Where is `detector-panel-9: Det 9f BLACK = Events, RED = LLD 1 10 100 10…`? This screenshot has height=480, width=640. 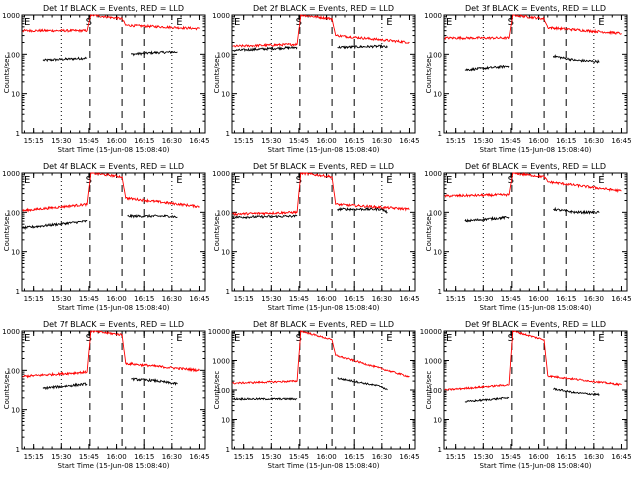
detector-panel-9: Det 9f BLACK = Events, RED = LLD 1 10 100 10… is located at coordinates (526, 395).